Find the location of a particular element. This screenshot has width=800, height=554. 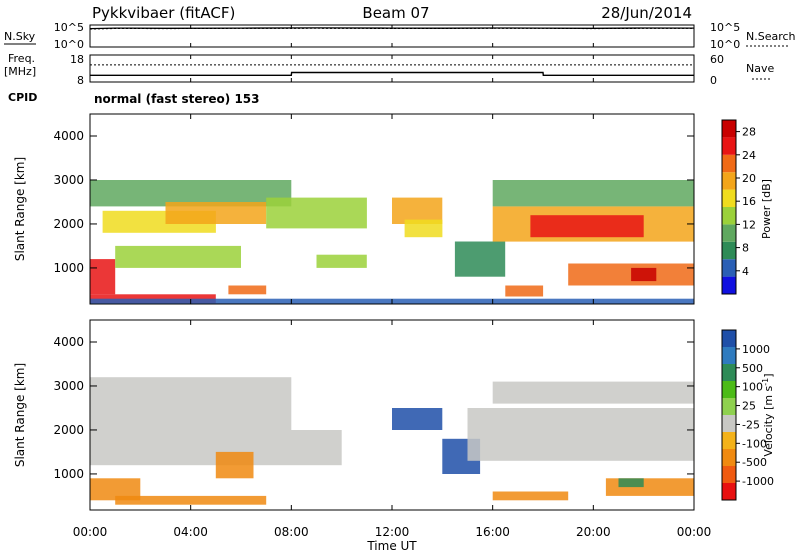

freq-lines is located at coordinates (392, 70).